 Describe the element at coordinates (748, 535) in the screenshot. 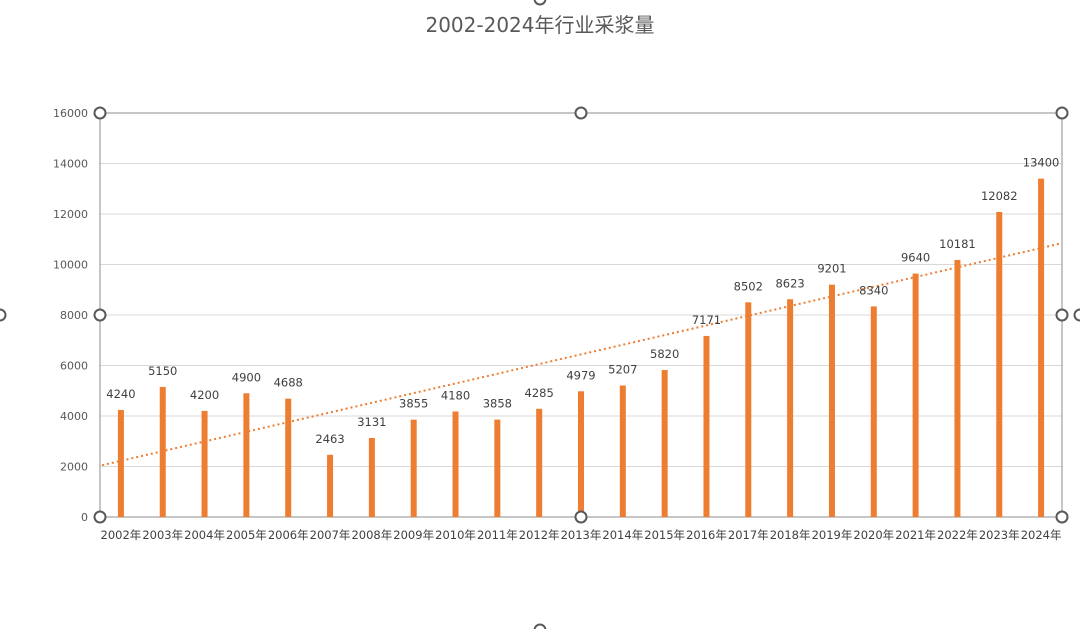

I see `x-tick-label: 2017年` at that location.